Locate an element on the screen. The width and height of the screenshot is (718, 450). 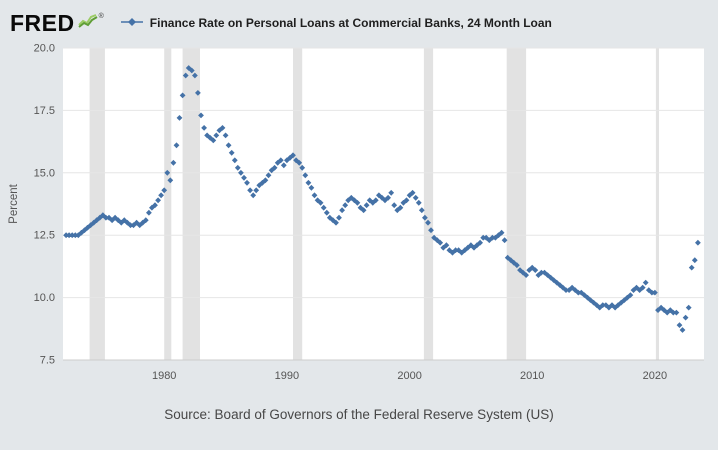
svg-text: 10.0 is located at coordinates (44, 298).